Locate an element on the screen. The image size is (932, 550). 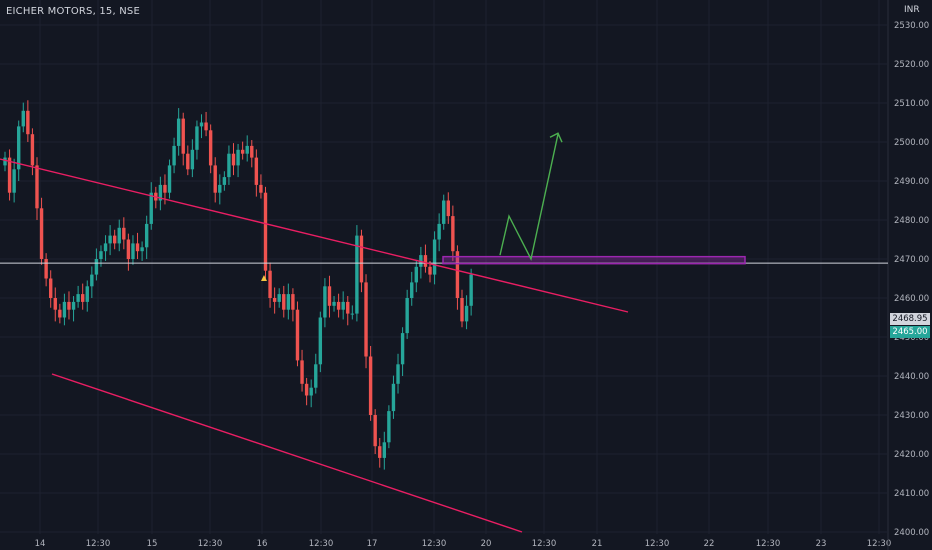
last-price-label: 2465.00 is located at coordinates (910, 332).